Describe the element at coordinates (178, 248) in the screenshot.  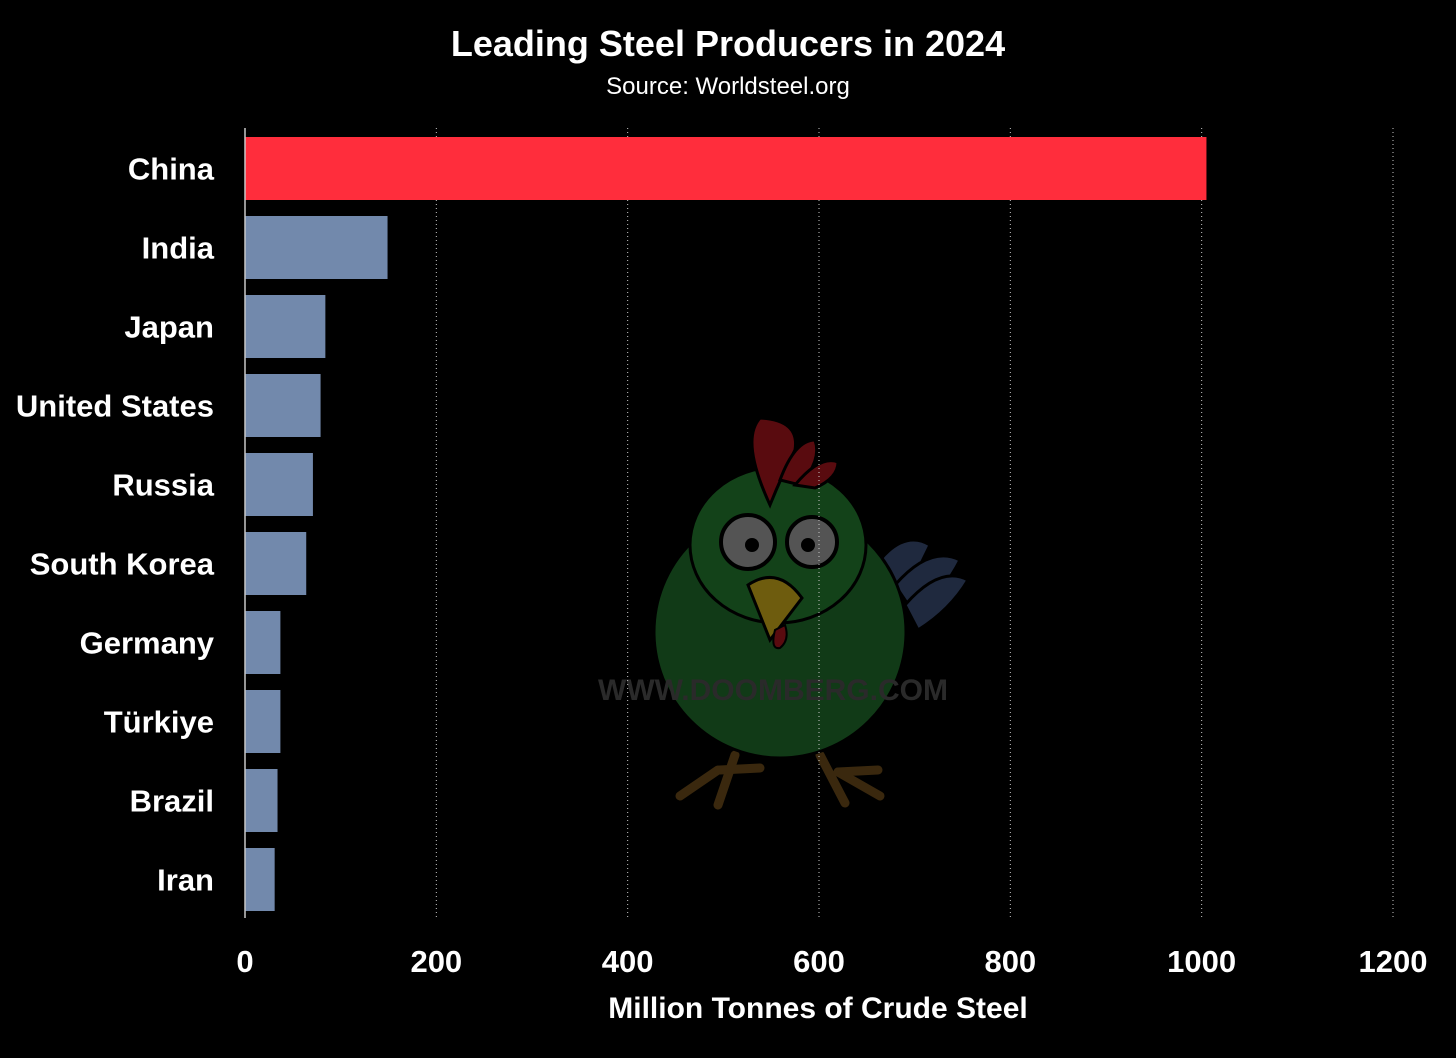
I see `category-label: India` at that location.